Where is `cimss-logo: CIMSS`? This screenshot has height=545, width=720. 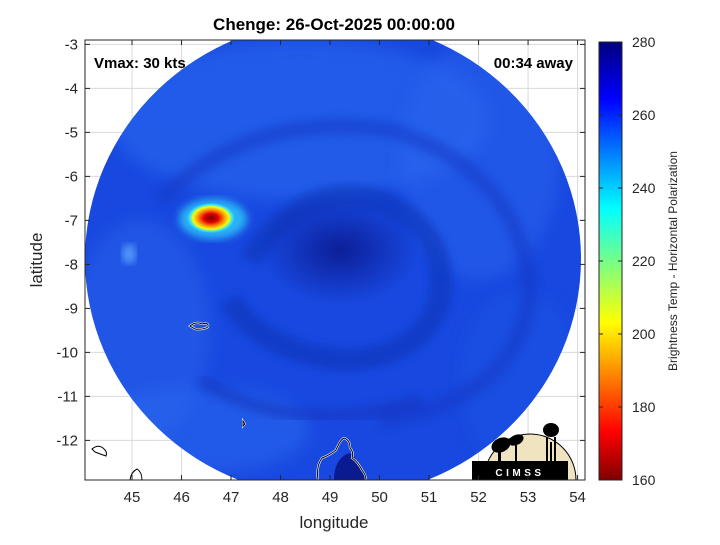 cimss-logo: CIMSS is located at coordinates (524, 452).